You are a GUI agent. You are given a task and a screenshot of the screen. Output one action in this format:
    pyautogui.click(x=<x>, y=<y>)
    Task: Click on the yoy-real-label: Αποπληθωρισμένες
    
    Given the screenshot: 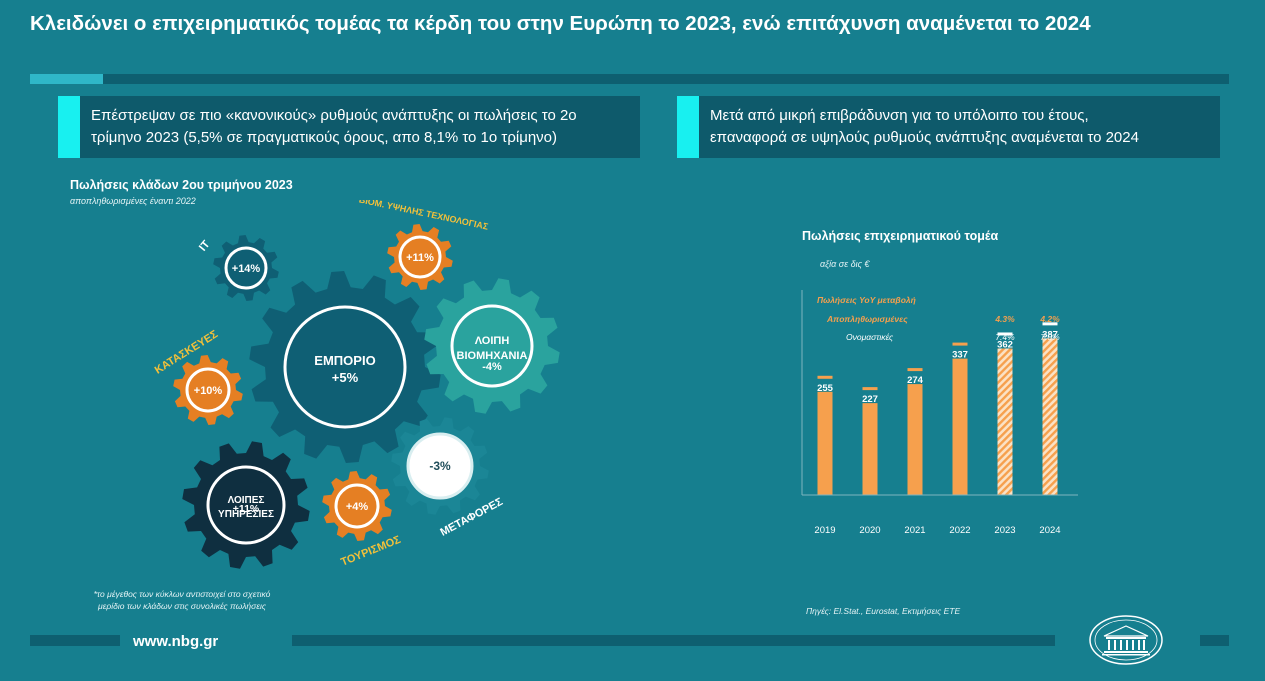 What is the action you would take?
    pyautogui.click(x=867, y=319)
    